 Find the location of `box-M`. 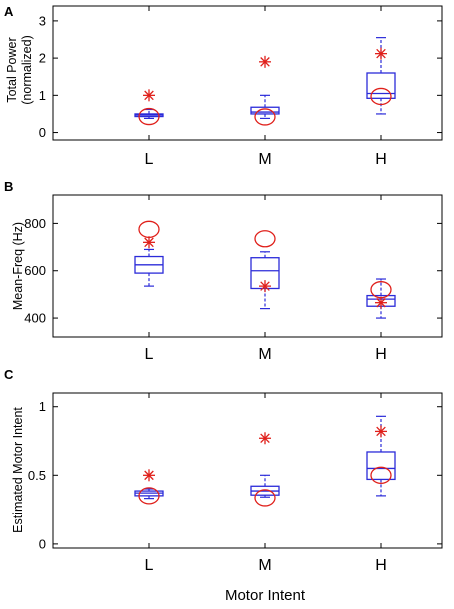

box-M is located at coordinates (265, 110).